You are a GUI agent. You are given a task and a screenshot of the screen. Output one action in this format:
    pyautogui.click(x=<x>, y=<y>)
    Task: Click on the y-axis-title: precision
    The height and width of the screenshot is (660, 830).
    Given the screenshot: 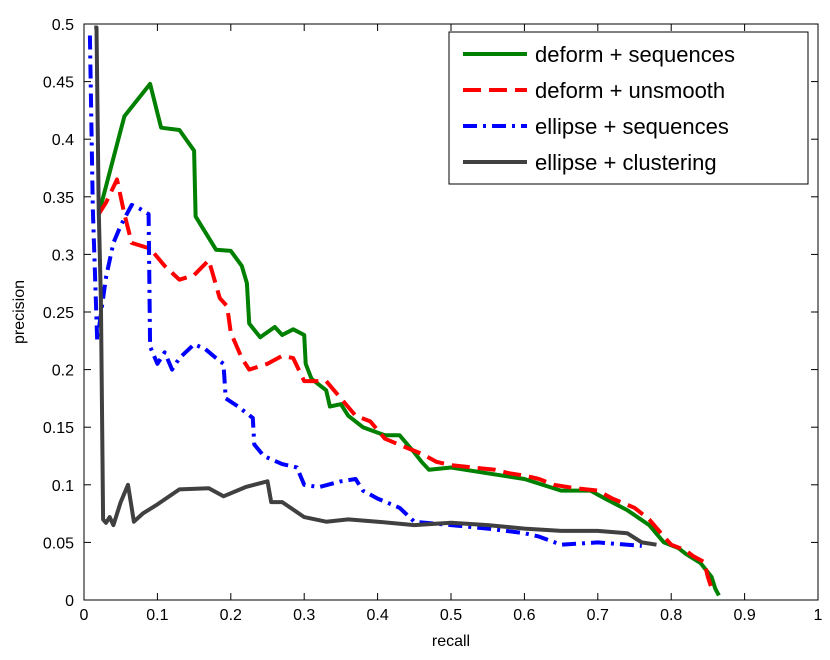 What is the action you would take?
    pyautogui.click(x=19, y=312)
    